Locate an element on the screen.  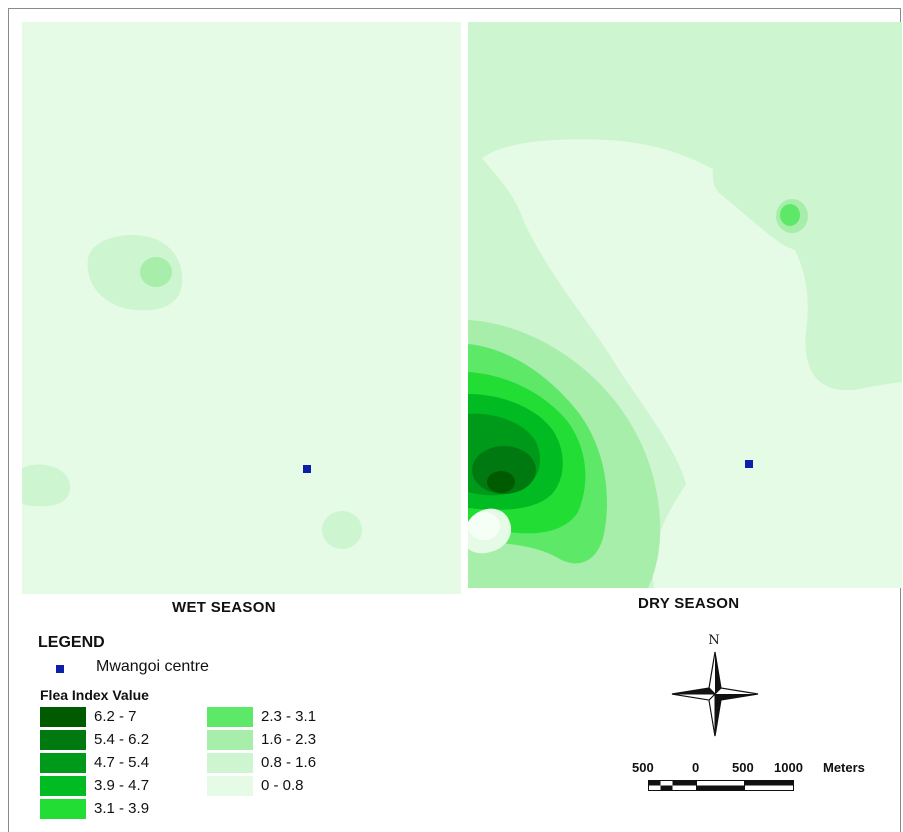
scale-tick-label: 0 is located at coordinates (696, 767).